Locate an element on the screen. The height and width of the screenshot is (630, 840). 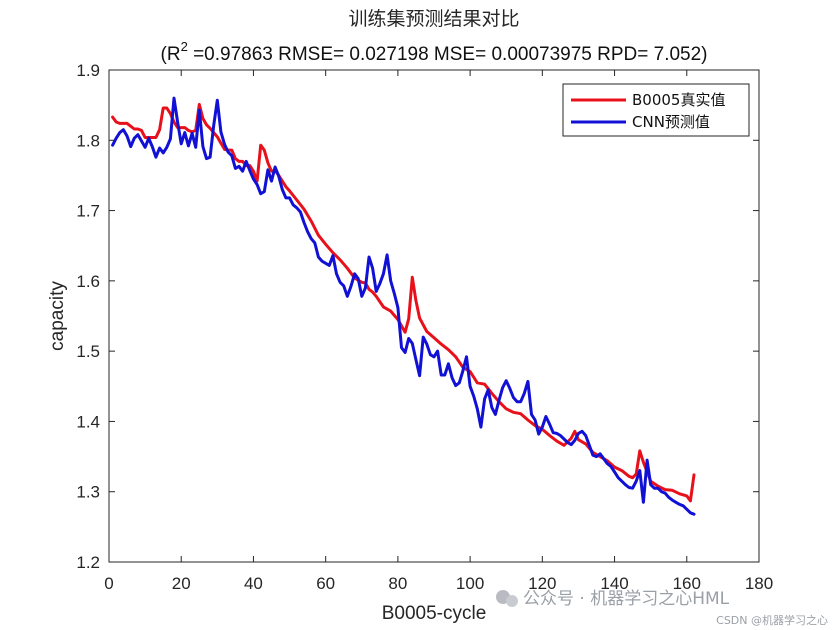
y-axis-label: capacity is located at coordinates (57, 316).